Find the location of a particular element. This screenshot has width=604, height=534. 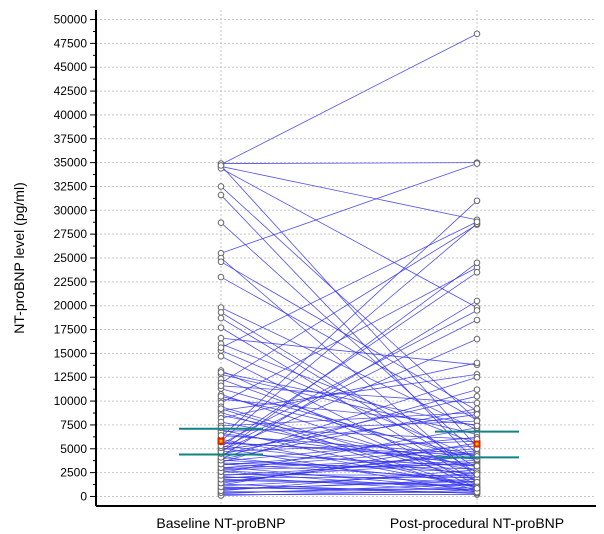

y-tick-label: 35000 is located at coordinates (71, 163).